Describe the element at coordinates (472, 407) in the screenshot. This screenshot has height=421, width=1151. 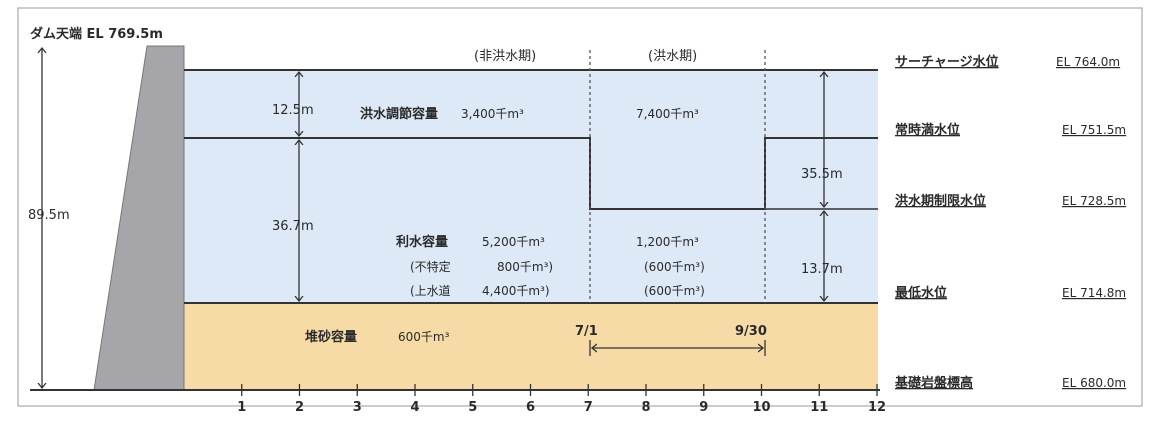
I see `month-tick-label: 5` at that location.